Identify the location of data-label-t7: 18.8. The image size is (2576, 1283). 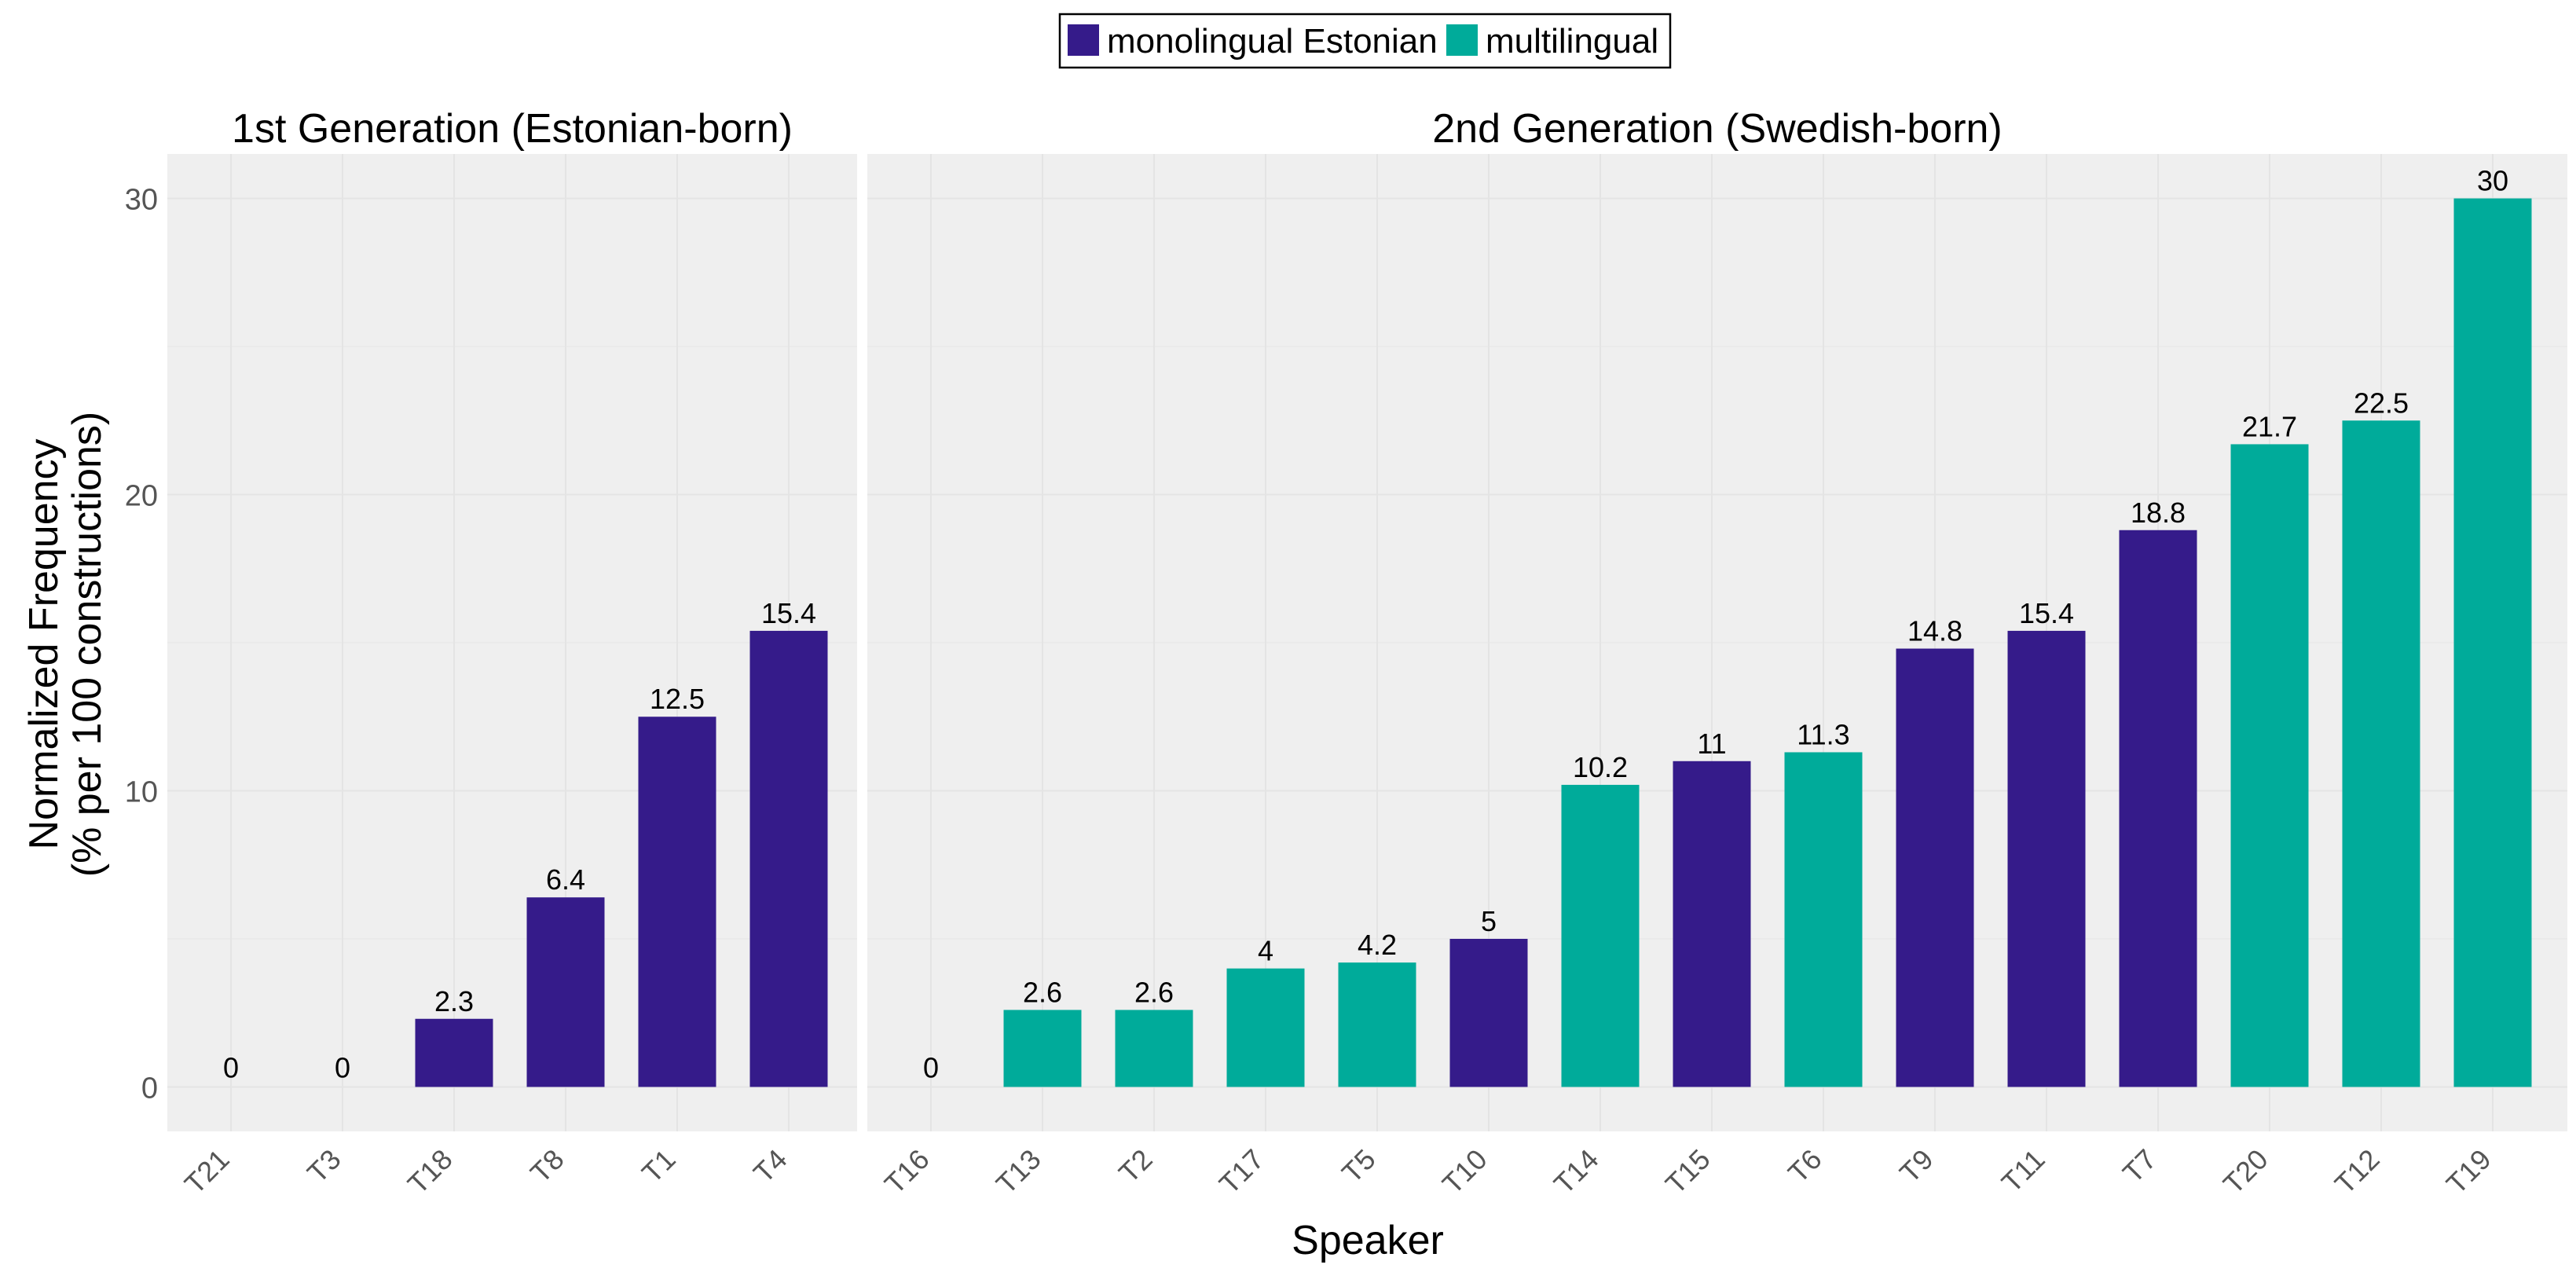
(2158, 513).